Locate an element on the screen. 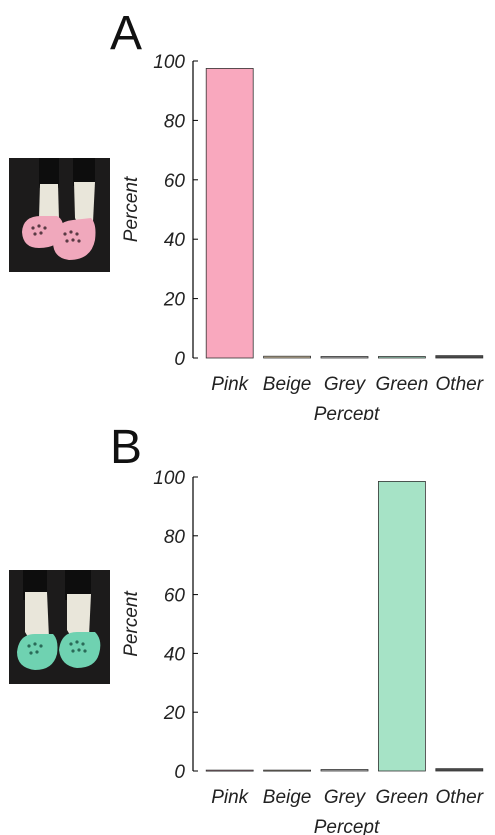 The width and height of the screenshot is (495, 835). panel-label: A is located at coordinates (126, 33).